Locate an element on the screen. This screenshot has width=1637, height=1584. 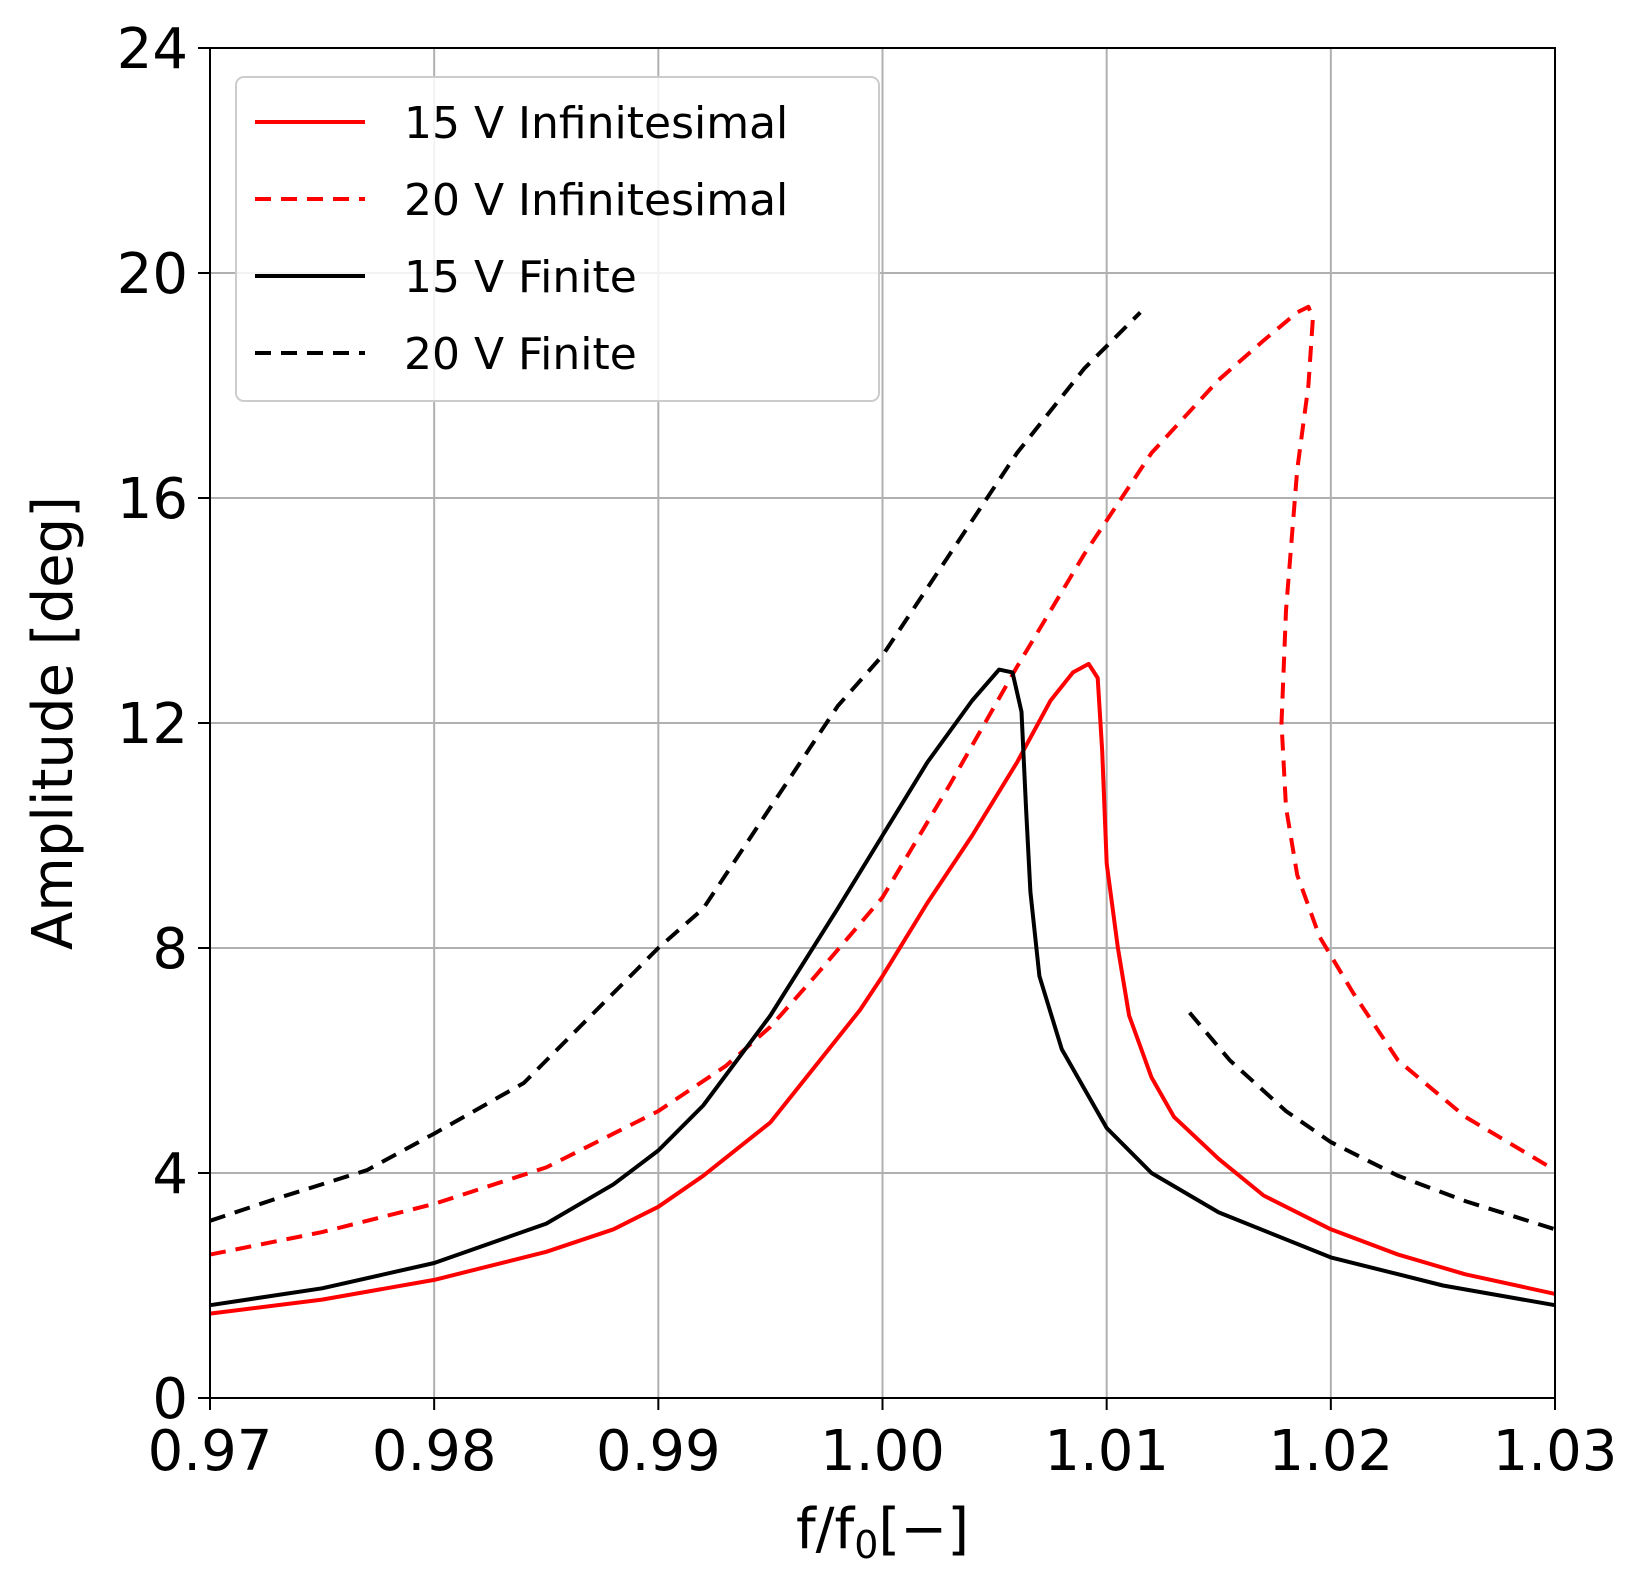
x-axis-label-main: f/f is located at coordinates (826, 1529).